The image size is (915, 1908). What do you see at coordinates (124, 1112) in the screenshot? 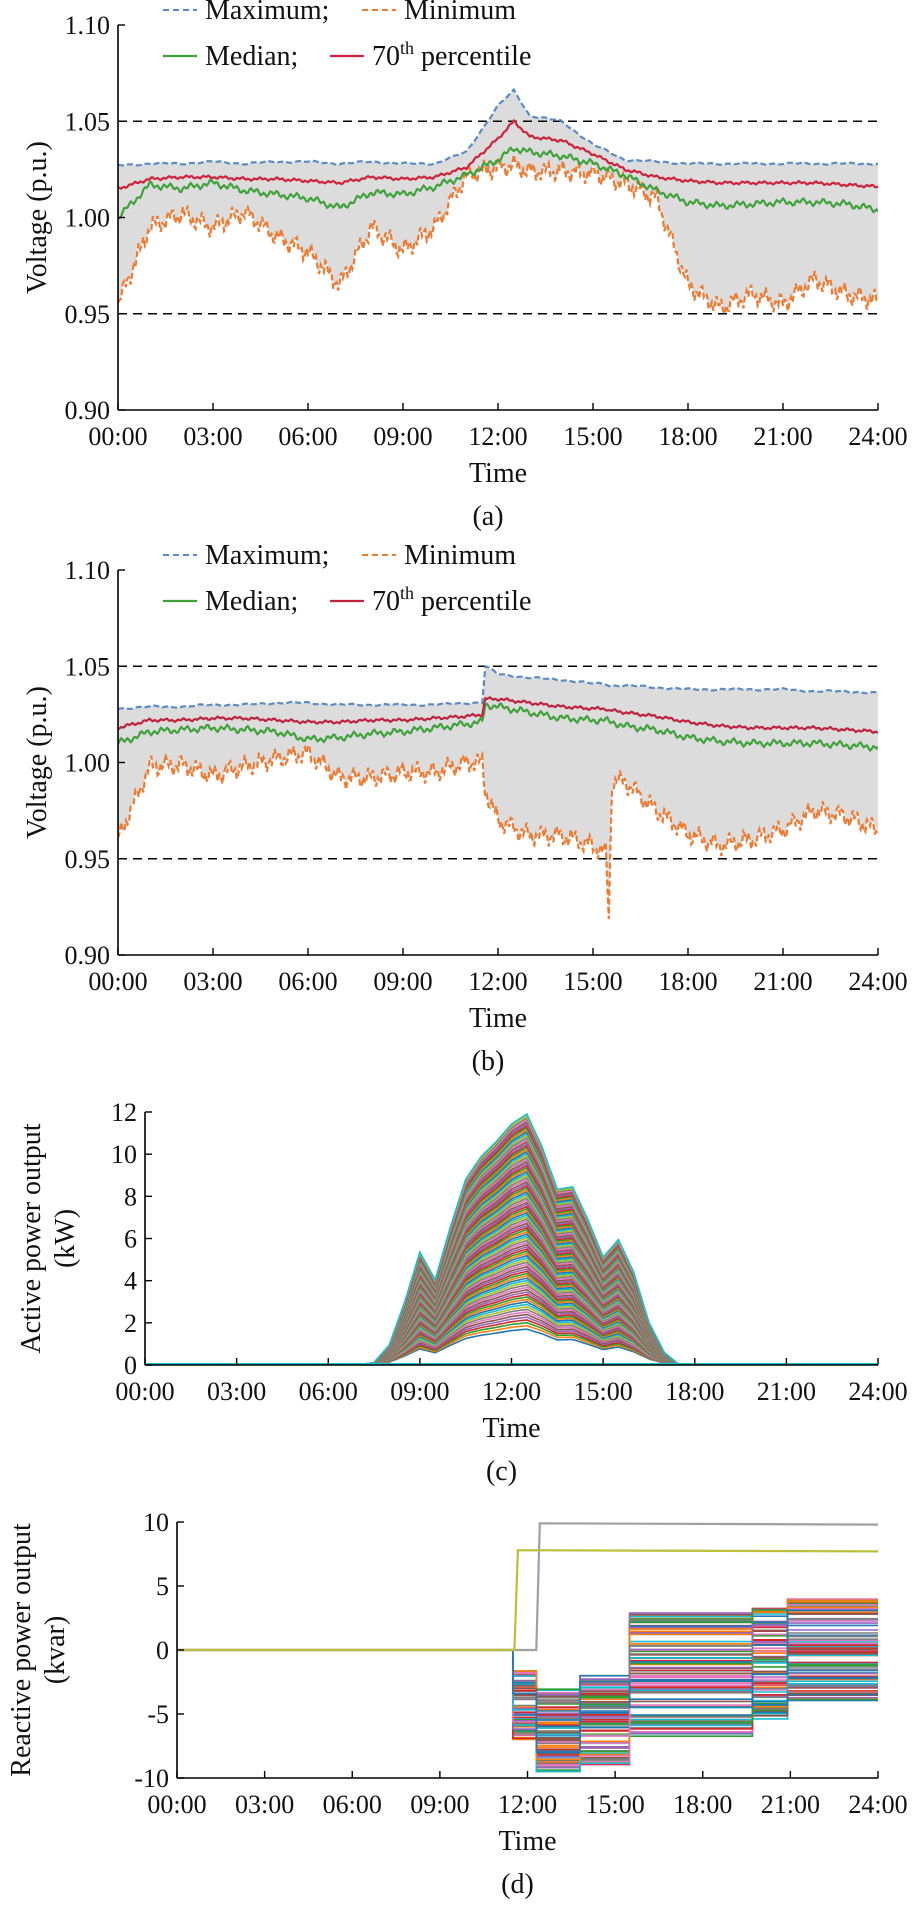
I see `y-tick-label: 12` at bounding box center [124, 1112].